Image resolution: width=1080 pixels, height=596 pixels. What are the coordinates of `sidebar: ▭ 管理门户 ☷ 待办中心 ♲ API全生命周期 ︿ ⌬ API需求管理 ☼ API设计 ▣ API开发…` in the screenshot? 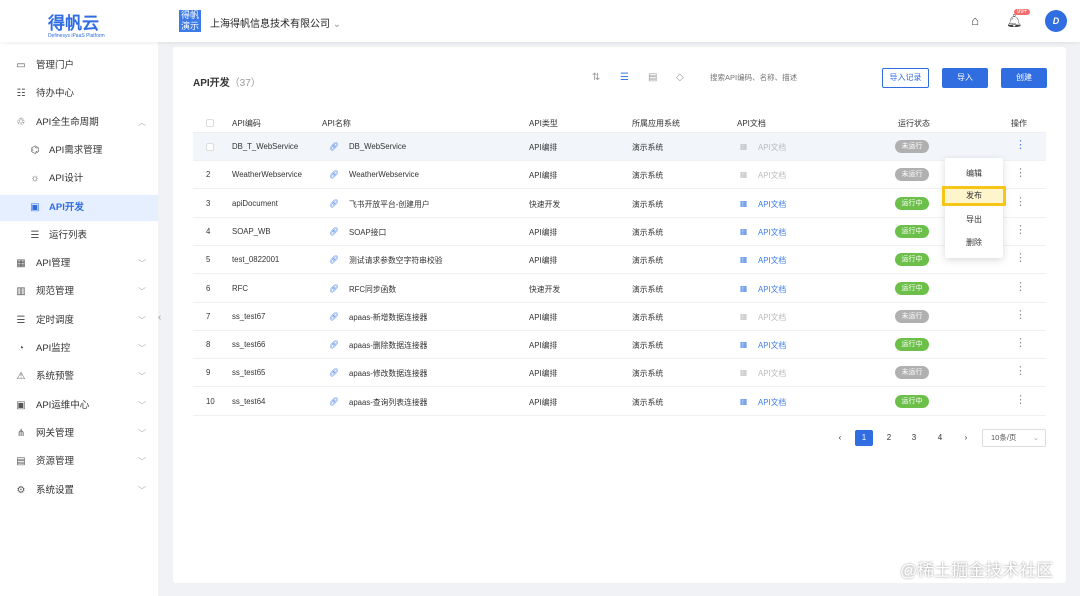 It's located at (79, 319).